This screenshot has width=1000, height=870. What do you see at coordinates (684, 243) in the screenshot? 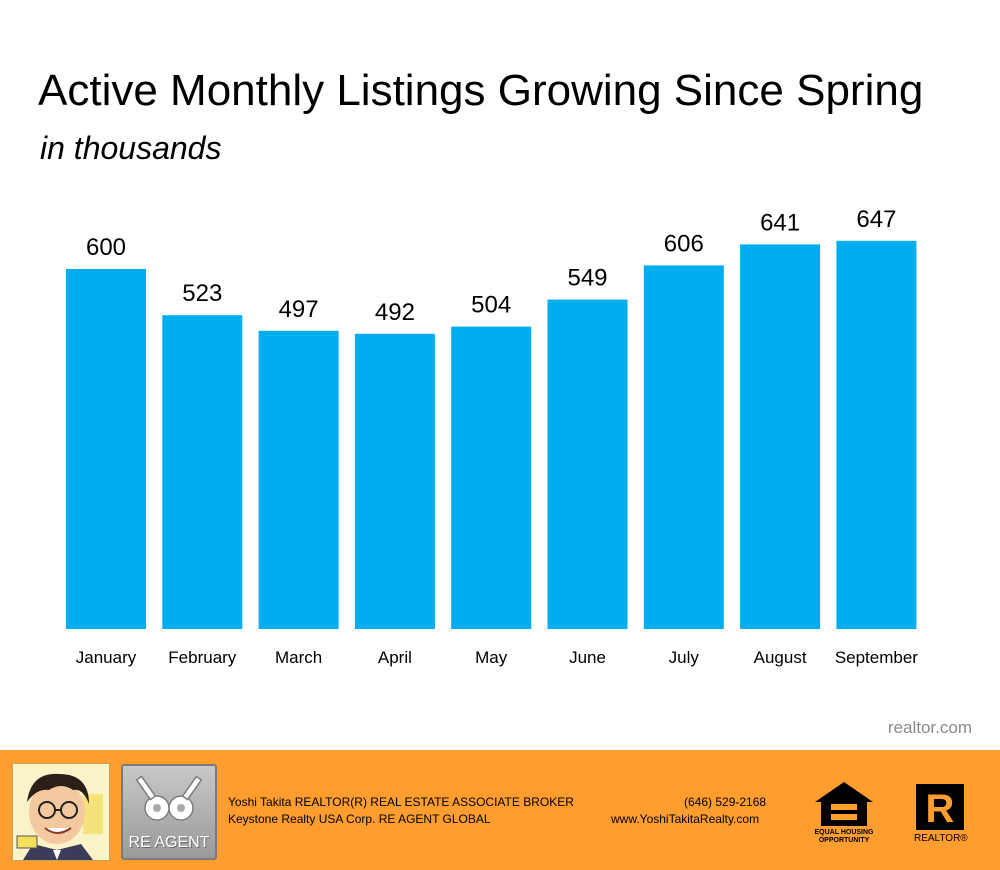
I see `data-label-july: 606` at bounding box center [684, 243].